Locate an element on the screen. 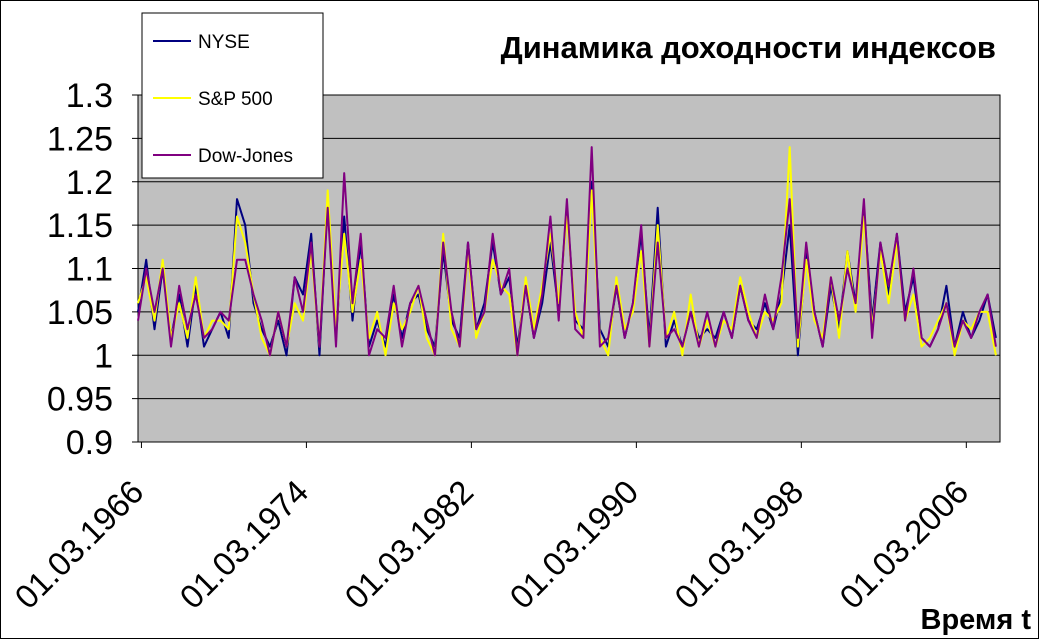 This screenshot has height=639, width=1039. y-tick-label: 1.2 is located at coordinates (89, 183).